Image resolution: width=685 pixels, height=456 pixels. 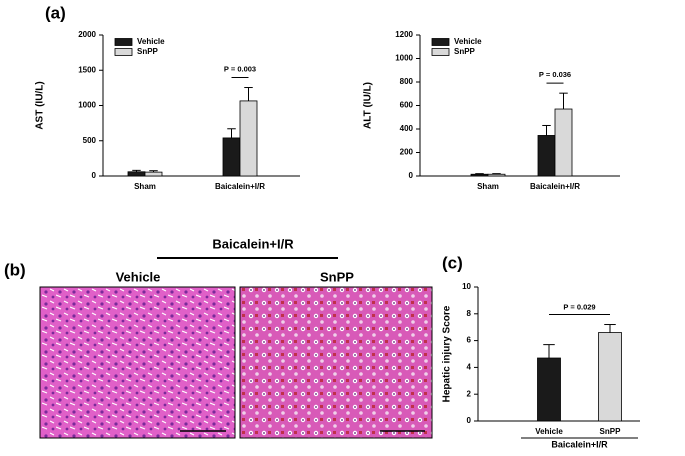 I want to click on panel-label: (a), so click(x=55, y=12).